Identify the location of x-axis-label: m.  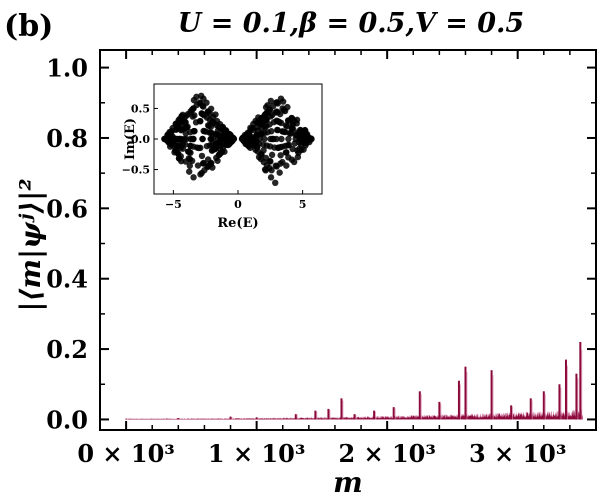
(348, 482).